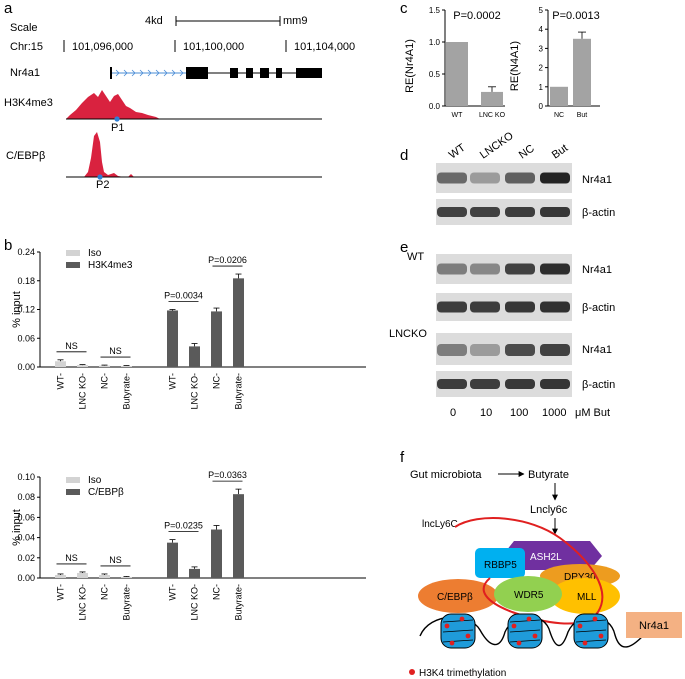  I want to click on protein-mll, so click(585, 596).